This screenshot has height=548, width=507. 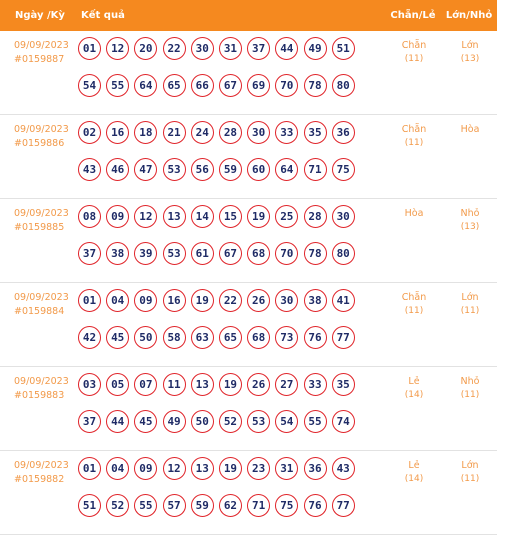 I want to click on lon-nho-result: Lớn, so click(x=470, y=45).